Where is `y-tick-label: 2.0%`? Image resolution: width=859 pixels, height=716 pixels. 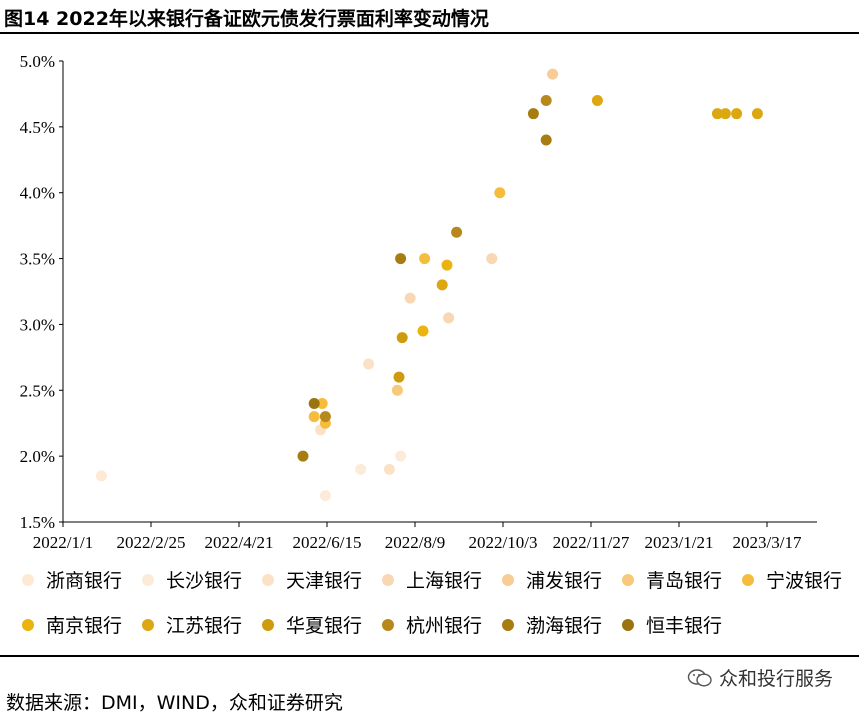
y-tick-label: 2.0% is located at coordinates (37, 456).